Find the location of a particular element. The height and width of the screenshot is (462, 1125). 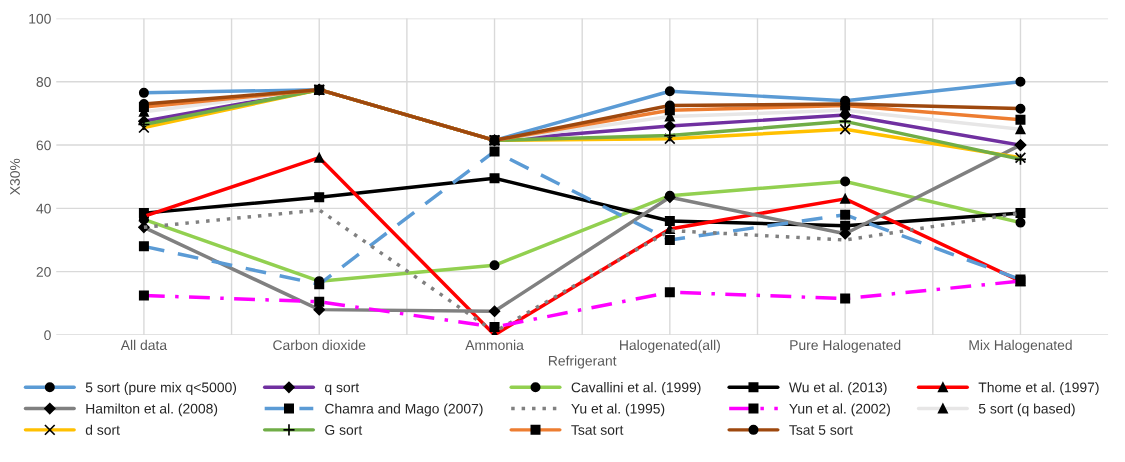

legend-label: Cavallini et al. (1999) is located at coordinates (636, 389).